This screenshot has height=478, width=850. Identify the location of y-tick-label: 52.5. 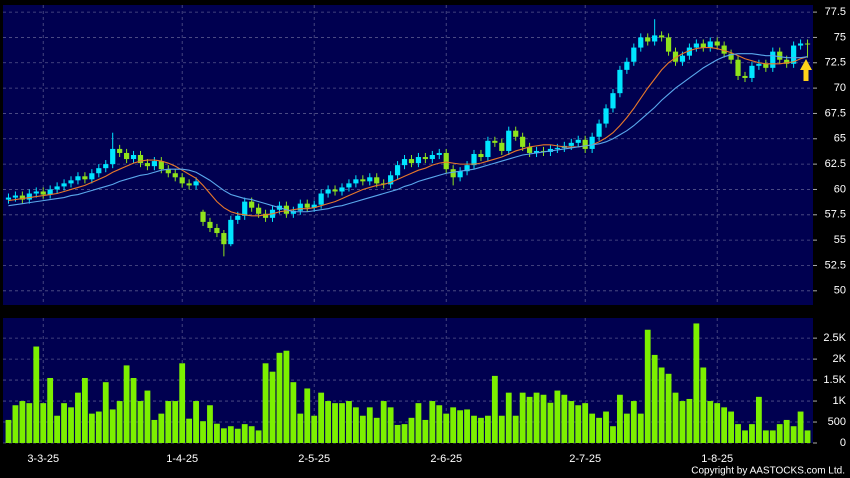
(835, 265).